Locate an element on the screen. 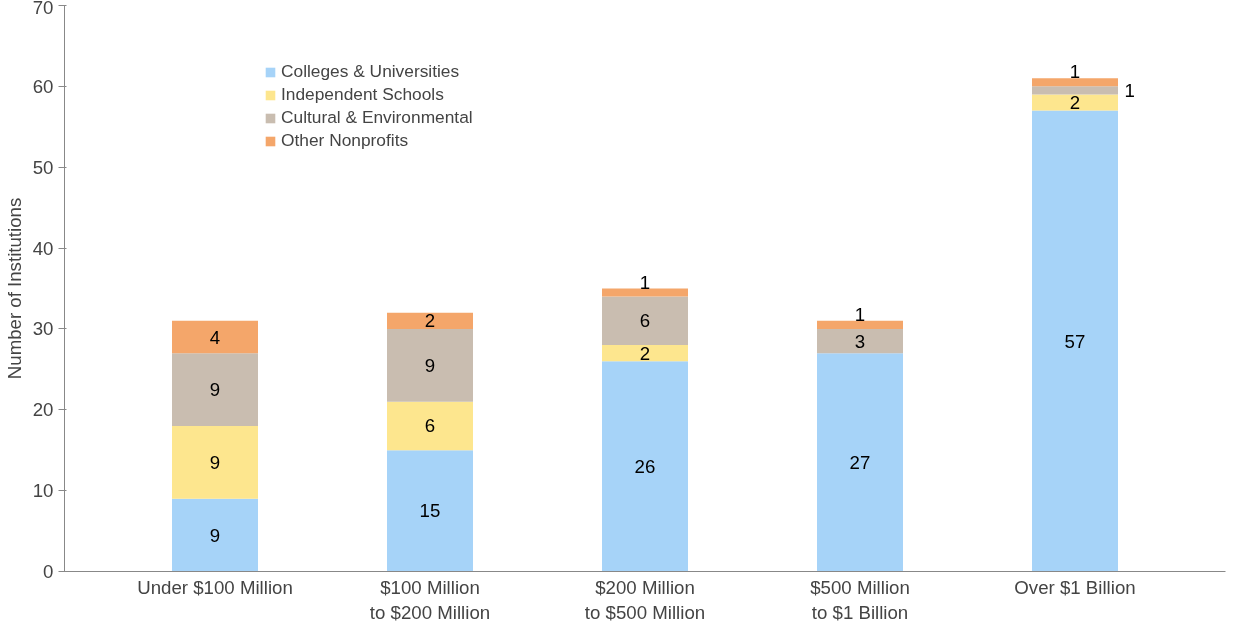  y-tick-label: 60 is located at coordinates (43, 86).